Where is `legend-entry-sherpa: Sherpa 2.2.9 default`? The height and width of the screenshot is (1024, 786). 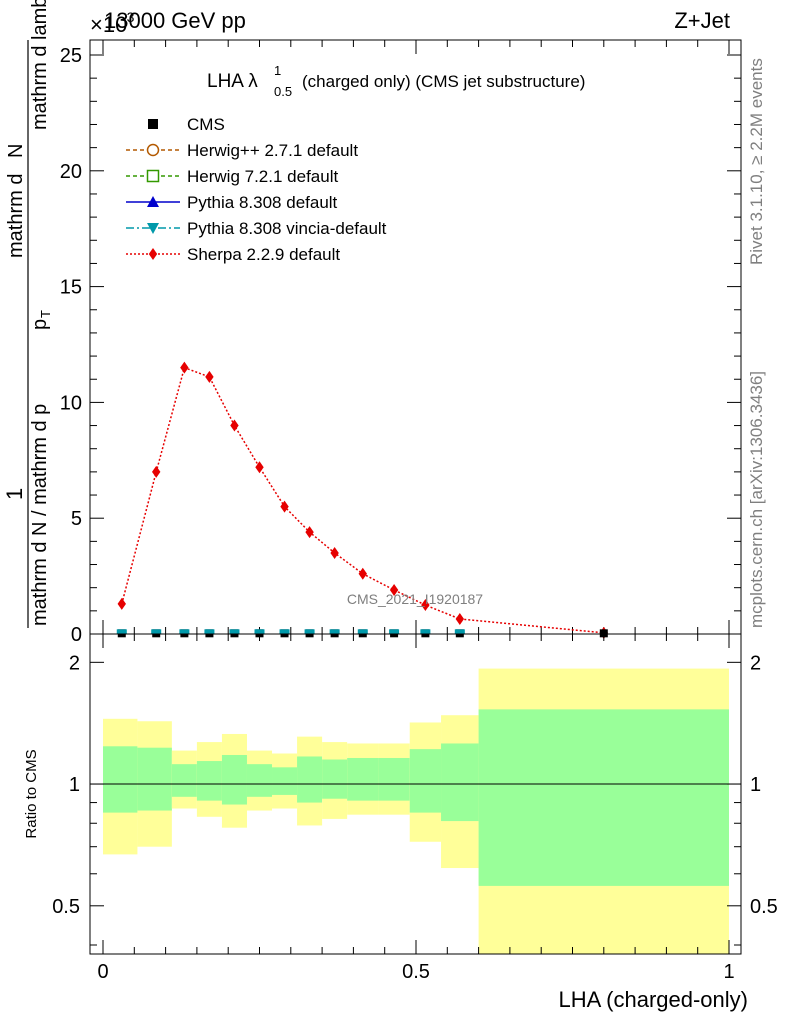 legend-entry-sherpa: Sherpa 2.2.9 default is located at coordinates (233, 254).